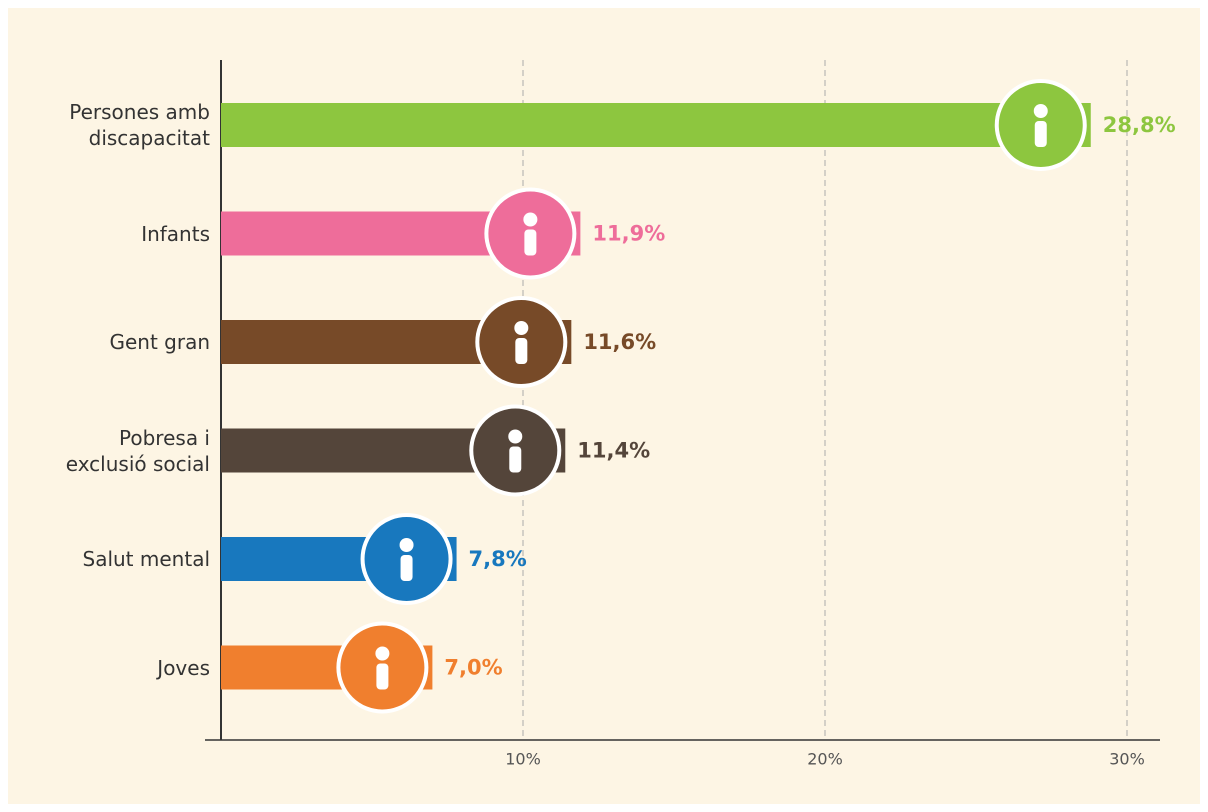  Describe the element at coordinates (613, 451) in the screenshot. I see `value-label: 11,4%` at that location.